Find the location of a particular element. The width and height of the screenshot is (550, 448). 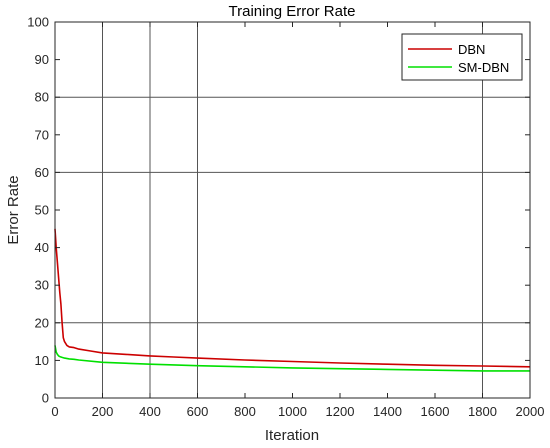

series-line-sm-dbn is located at coordinates (292, 358).